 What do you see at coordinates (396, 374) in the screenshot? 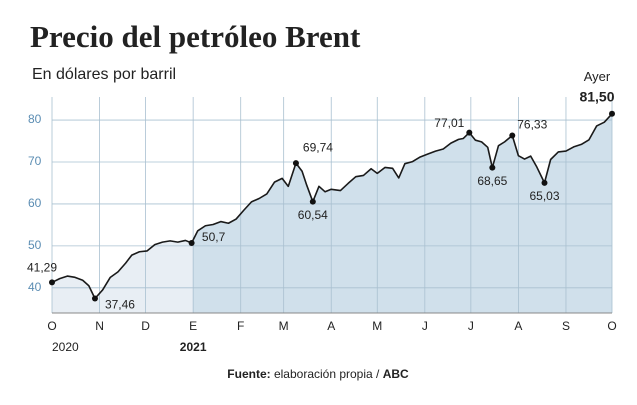
I see `source-brand: ABC` at bounding box center [396, 374].